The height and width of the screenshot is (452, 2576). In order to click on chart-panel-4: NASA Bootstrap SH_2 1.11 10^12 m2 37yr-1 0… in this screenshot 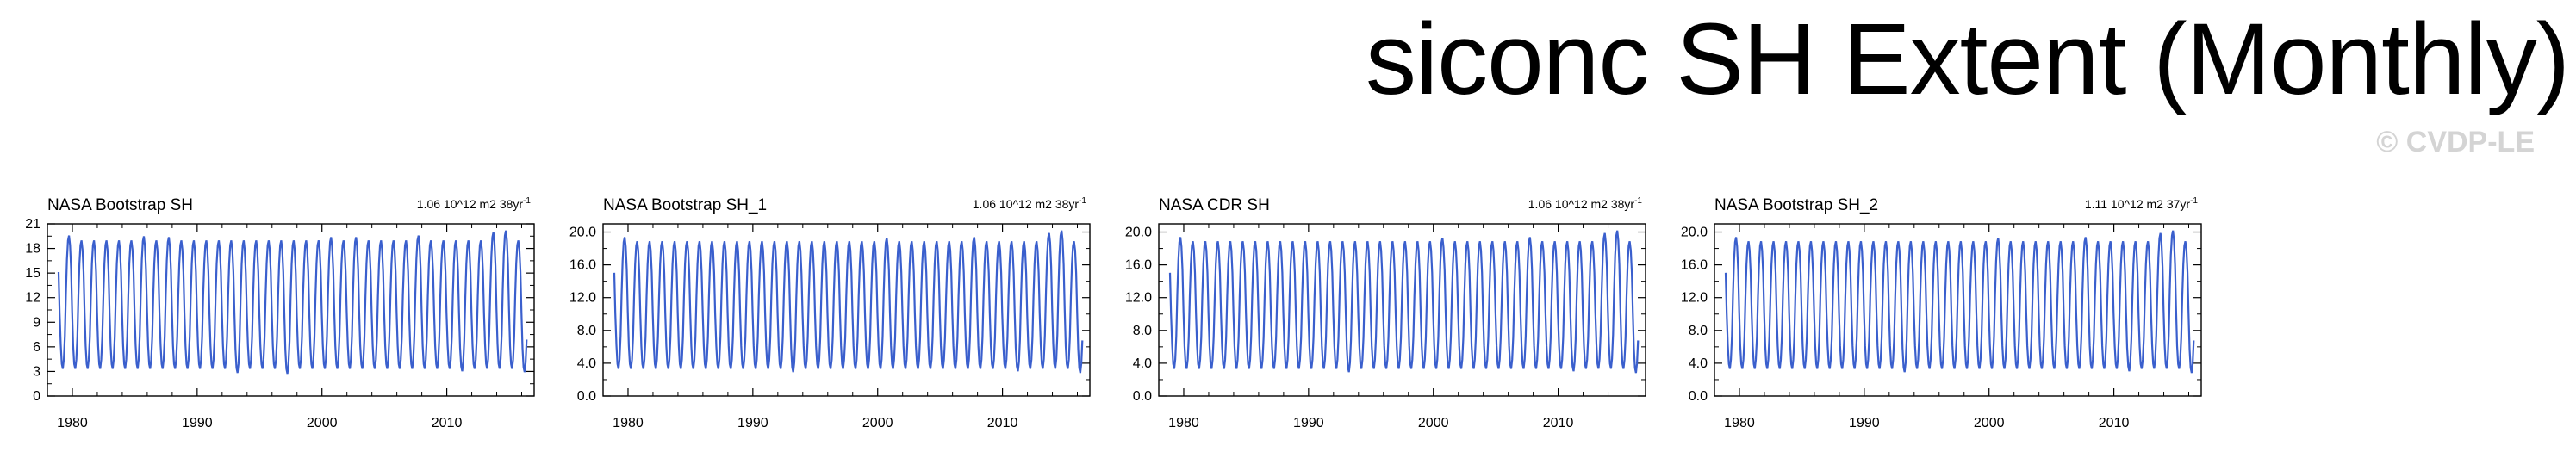, I will do `click(1960, 310)`.